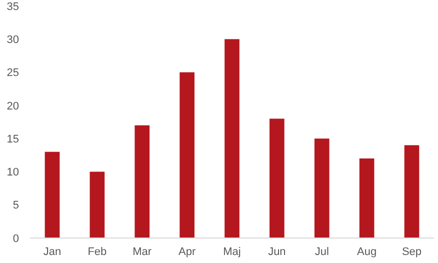 This screenshot has width=438, height=263. Describe the element at coordinates (142, 252) in the screenshot. I see `x-tick-label: Mar` at that location.